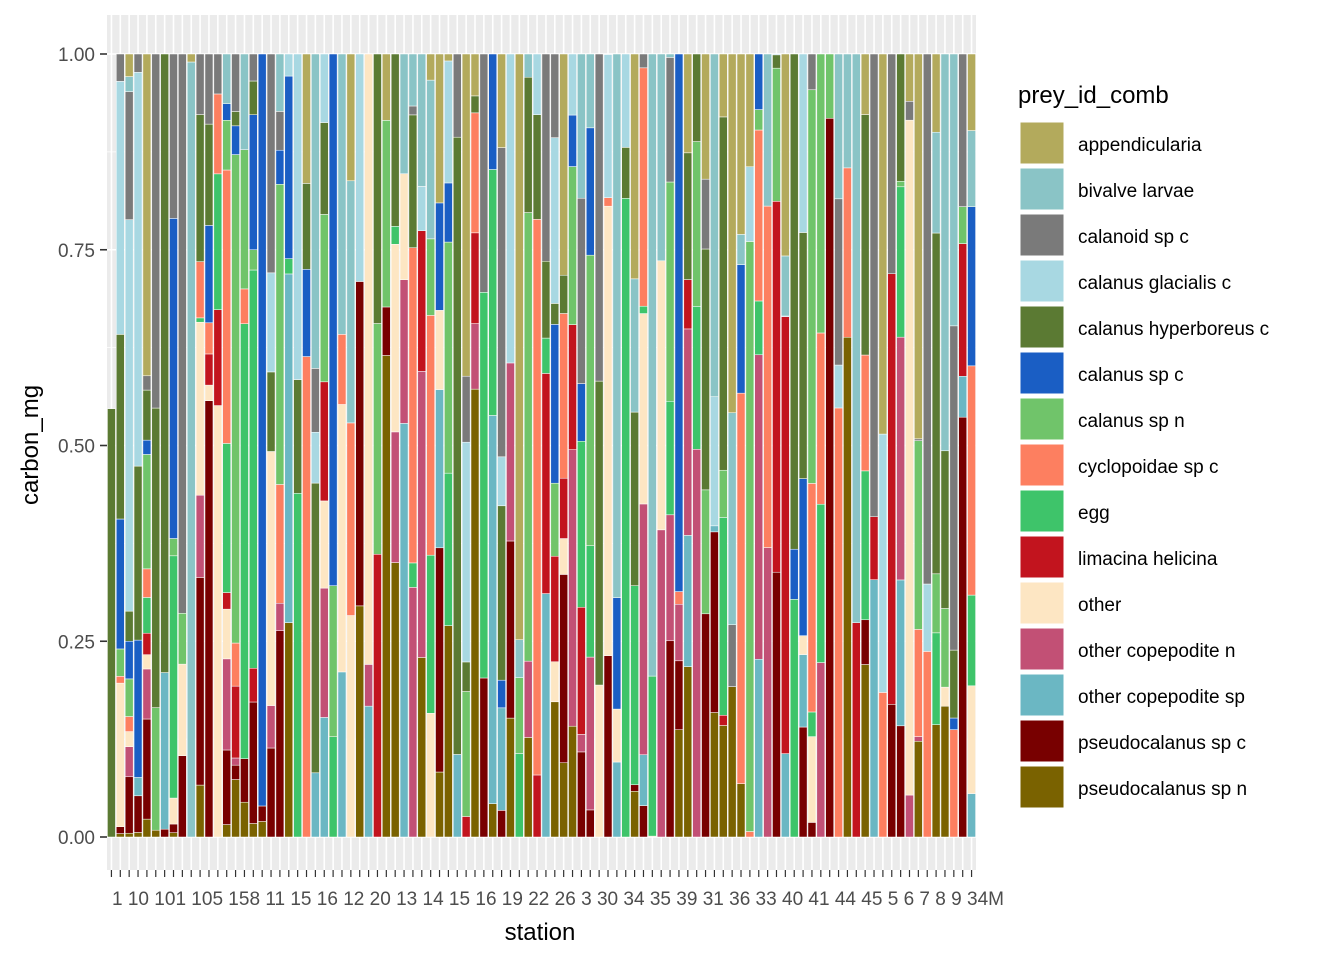 The image size is (1344, 965). I want to click on y-tick-label: 0.00, so click(76, 838).